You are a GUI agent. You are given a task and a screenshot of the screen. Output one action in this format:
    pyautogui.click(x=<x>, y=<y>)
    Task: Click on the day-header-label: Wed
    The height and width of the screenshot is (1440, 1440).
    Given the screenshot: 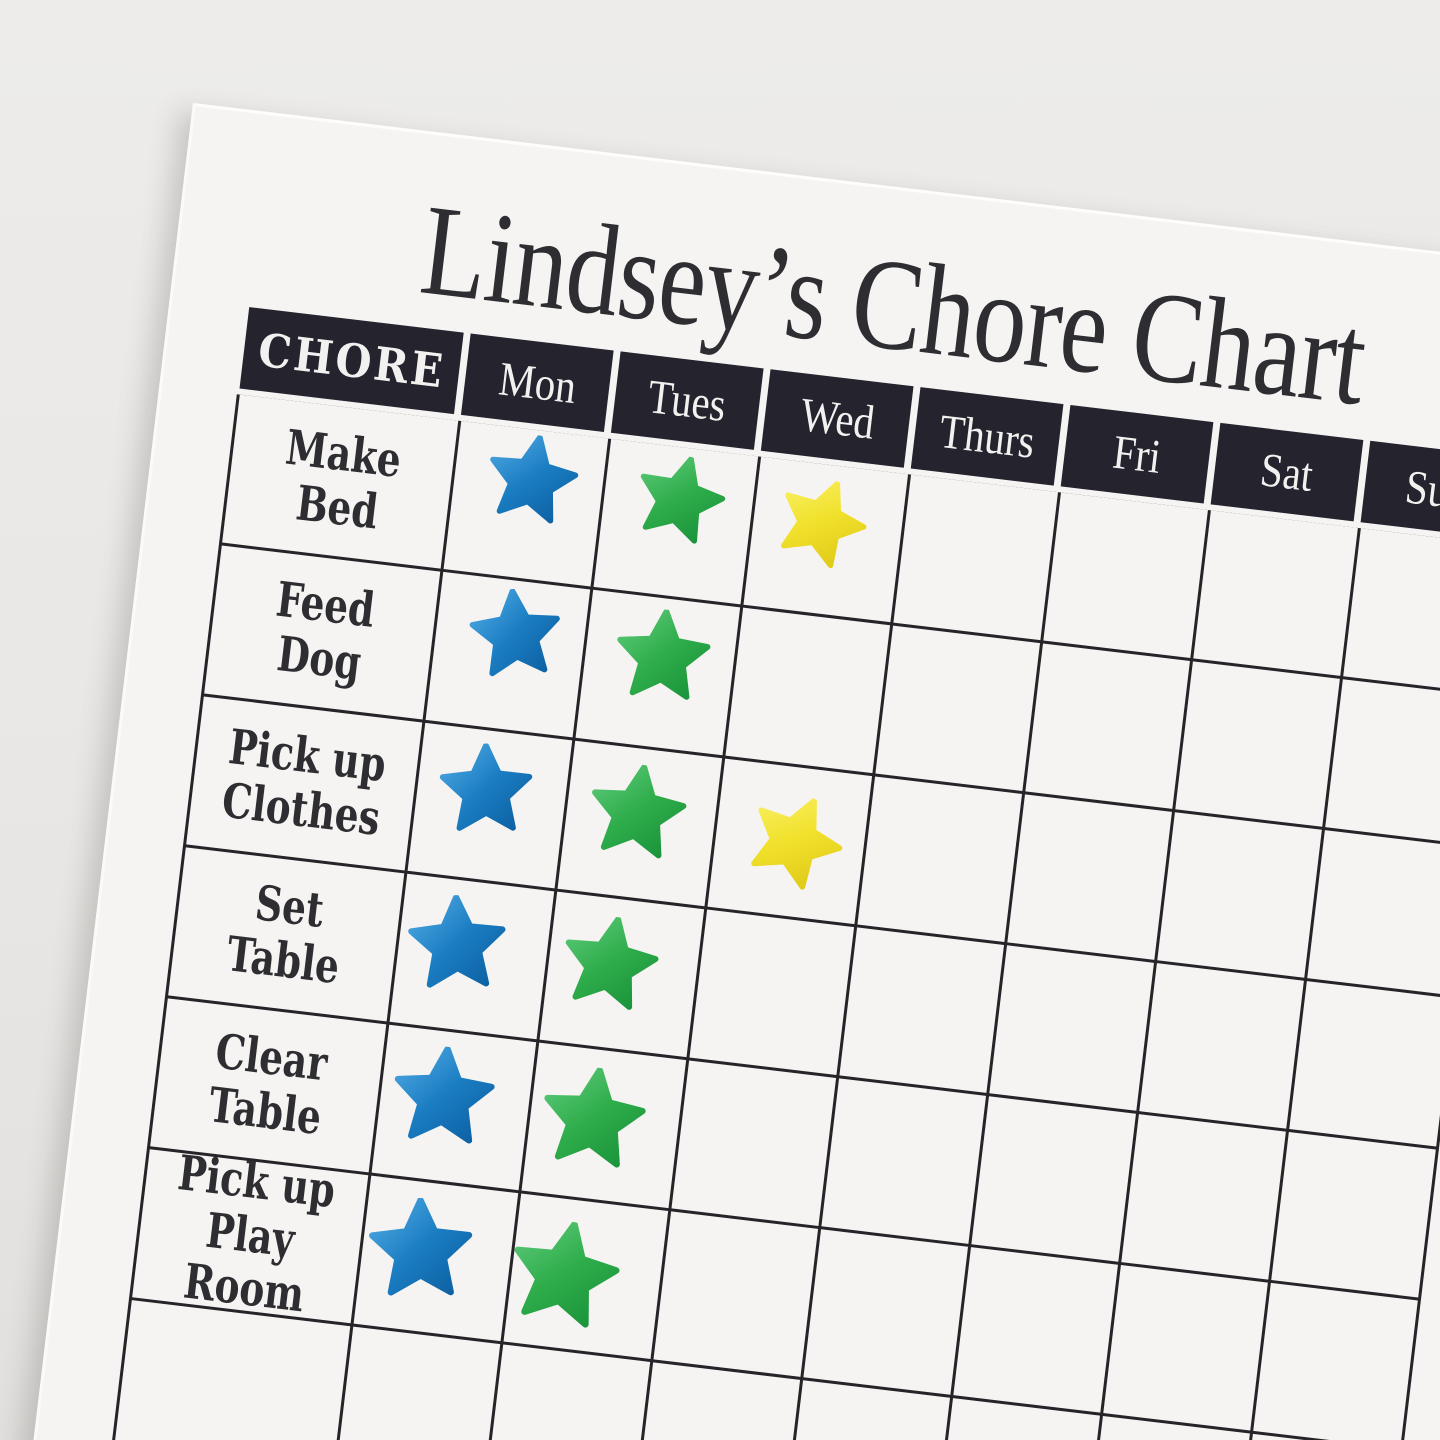 What is the action you would take?
    pyautogui.click(x=837, y=418)
    